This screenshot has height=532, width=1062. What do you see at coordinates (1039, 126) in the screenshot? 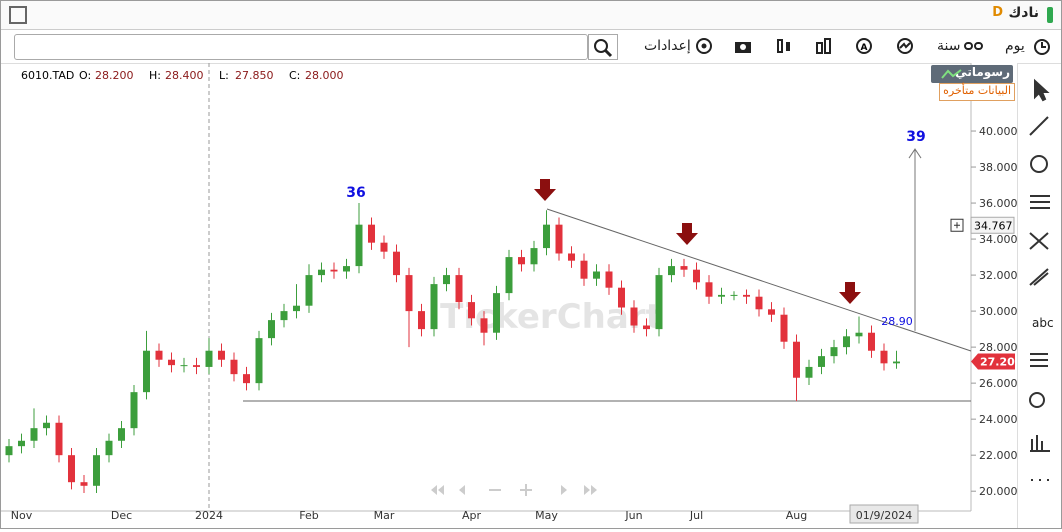
I see `line-tool` at bounding box center [1039, 126].